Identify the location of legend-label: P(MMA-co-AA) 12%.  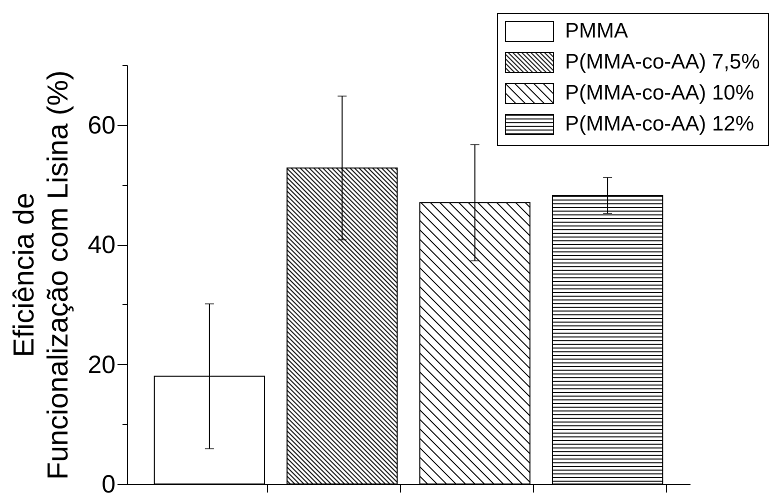
(659, 124).